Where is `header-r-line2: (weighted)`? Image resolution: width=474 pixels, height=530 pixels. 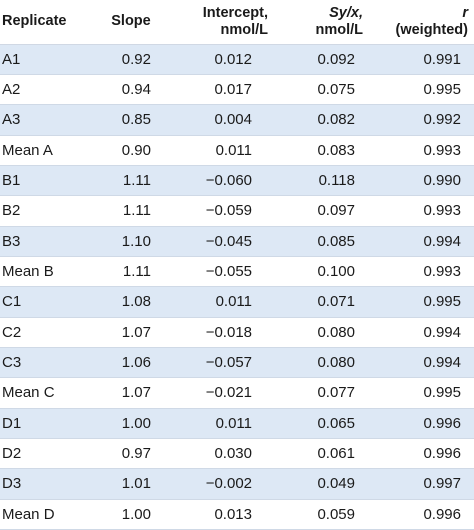
header-r-line2: (weighted) is located at coordinates (432, 29).